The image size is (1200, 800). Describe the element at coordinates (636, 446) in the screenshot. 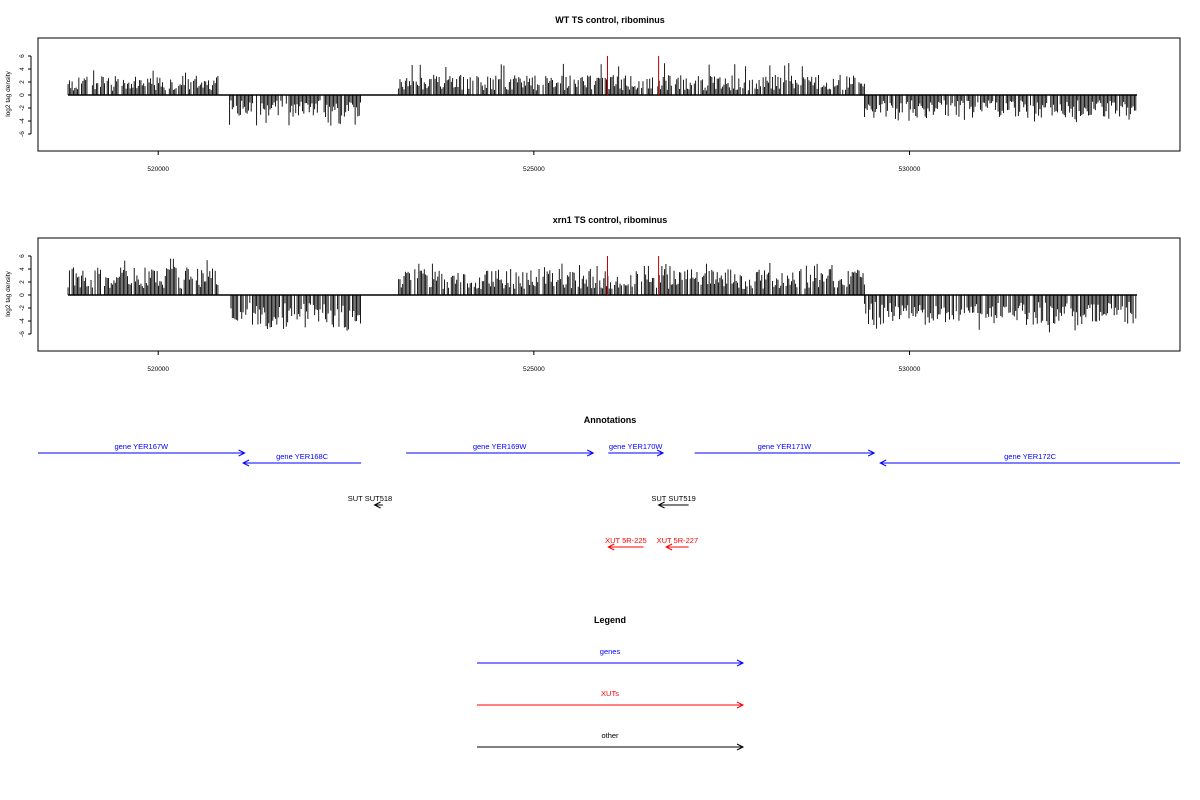

I see `feature-label: gene YER170W` at that location.